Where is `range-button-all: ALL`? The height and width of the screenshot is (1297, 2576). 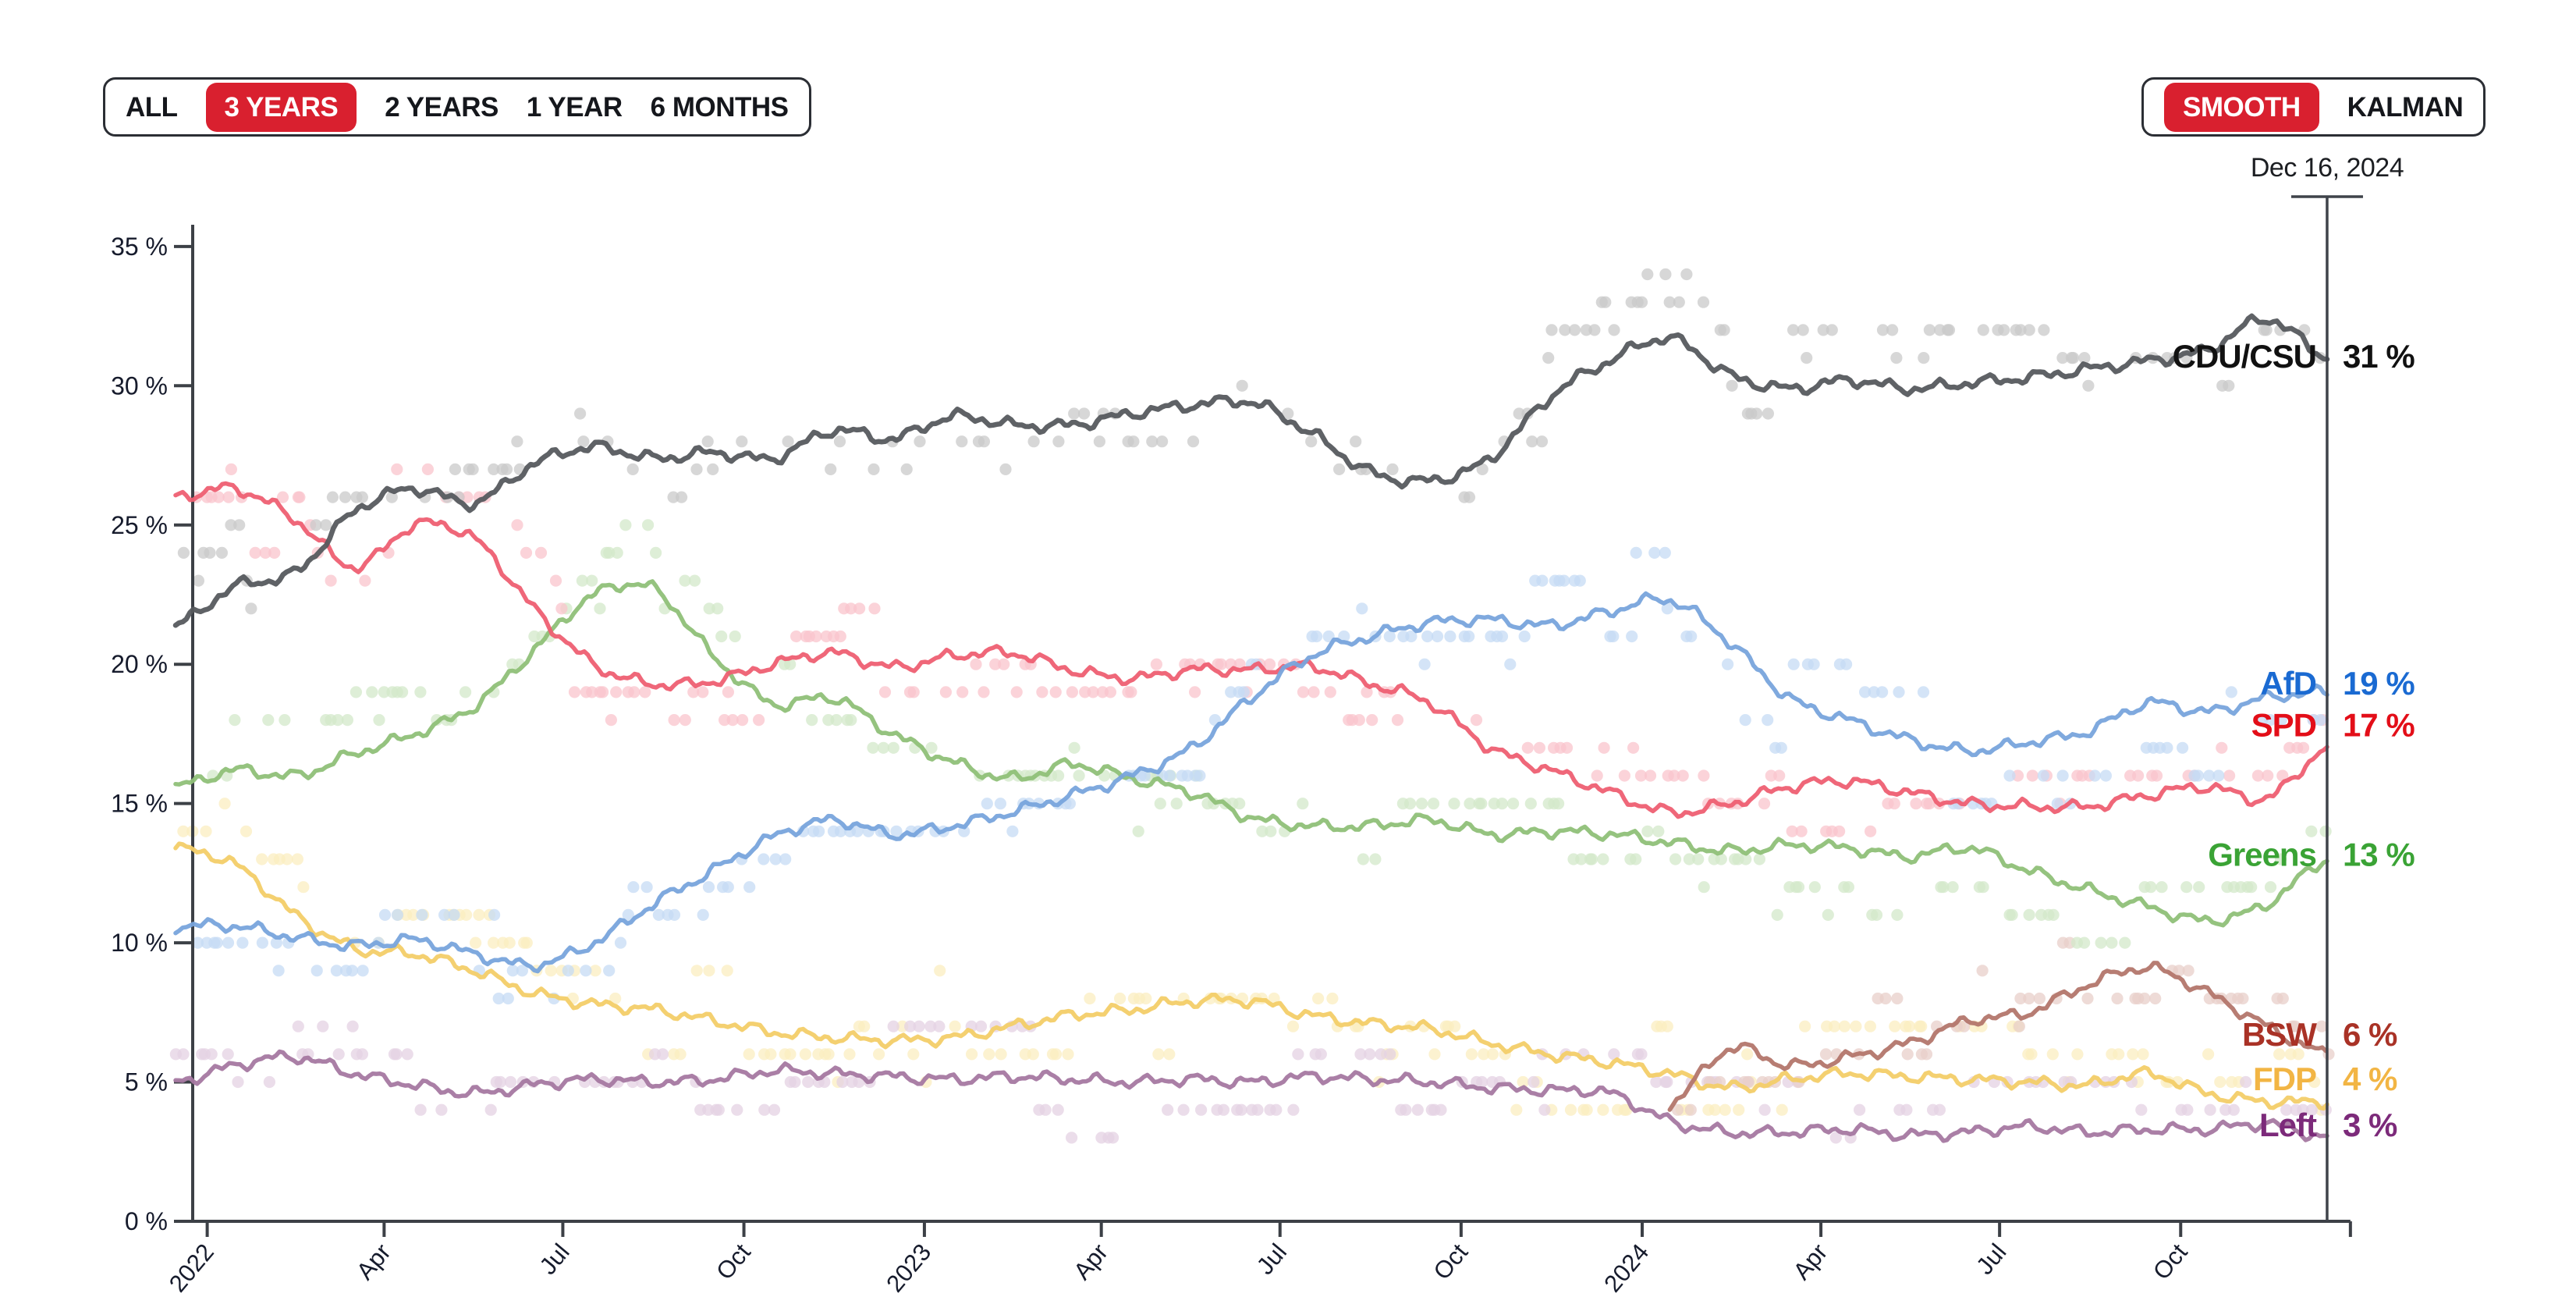 range-button-all: ALL is located at coordinates (152, 107).